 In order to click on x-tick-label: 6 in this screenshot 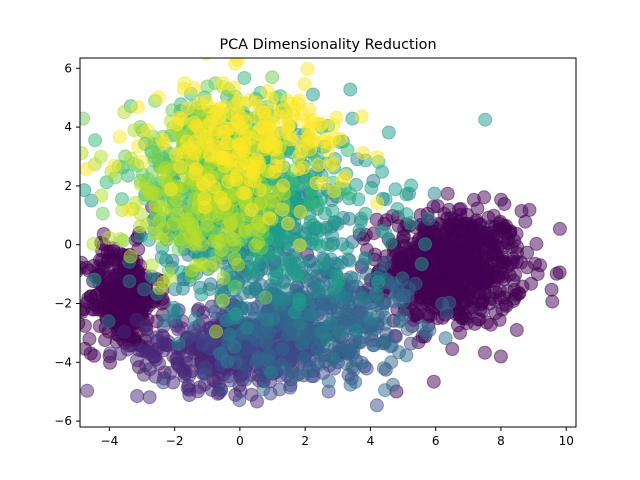, I will do `click(436, 441)`.